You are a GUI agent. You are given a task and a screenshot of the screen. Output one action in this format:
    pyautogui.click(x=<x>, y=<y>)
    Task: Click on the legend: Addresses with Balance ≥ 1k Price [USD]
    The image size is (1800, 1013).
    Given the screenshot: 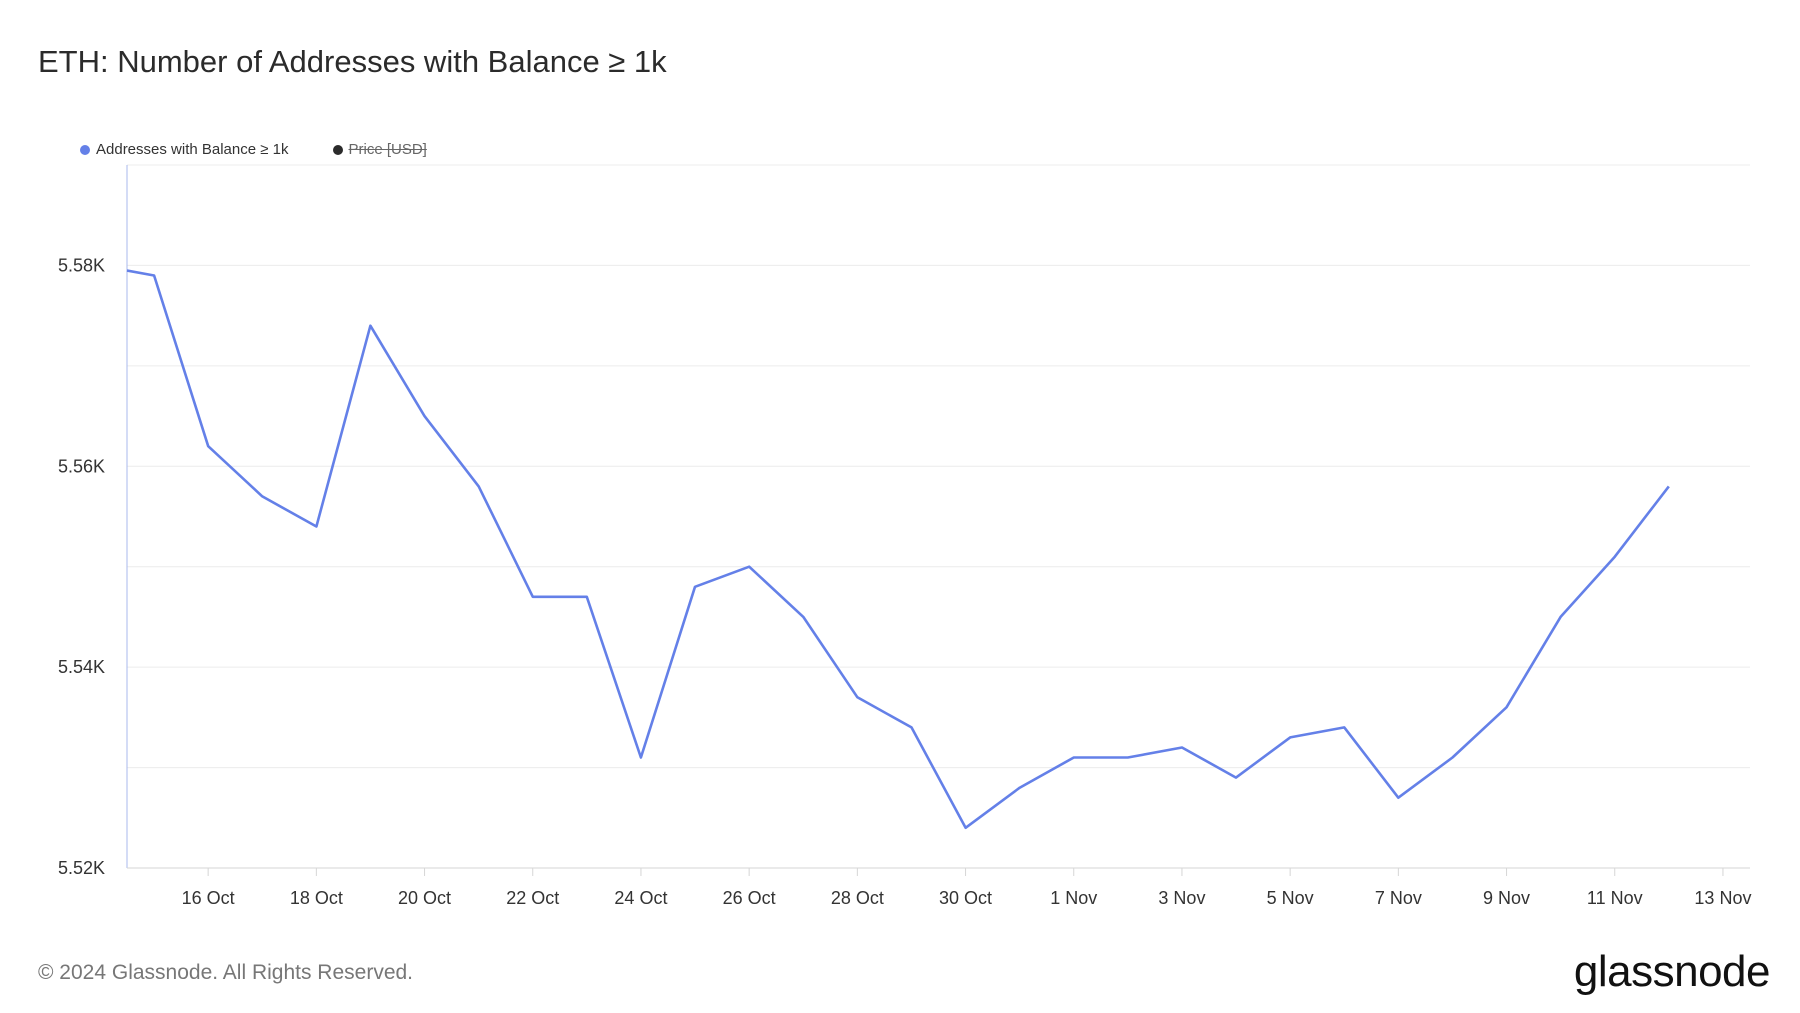 What is the action you would take?
    pyautogui.click(x=253, y=149)
    